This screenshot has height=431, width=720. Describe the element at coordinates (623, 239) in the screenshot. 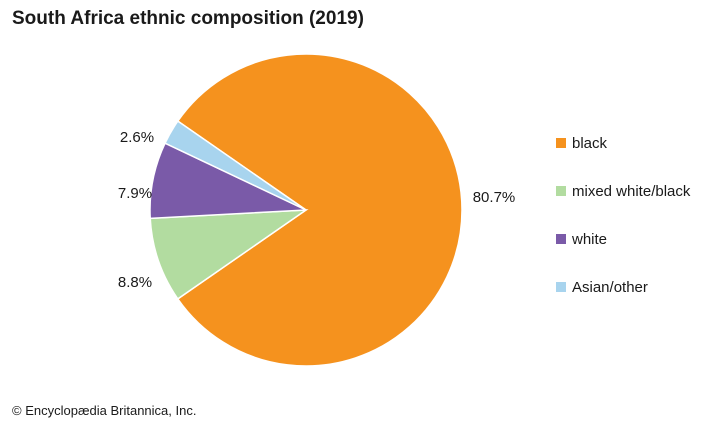

I see `legend-item: white` at that location.